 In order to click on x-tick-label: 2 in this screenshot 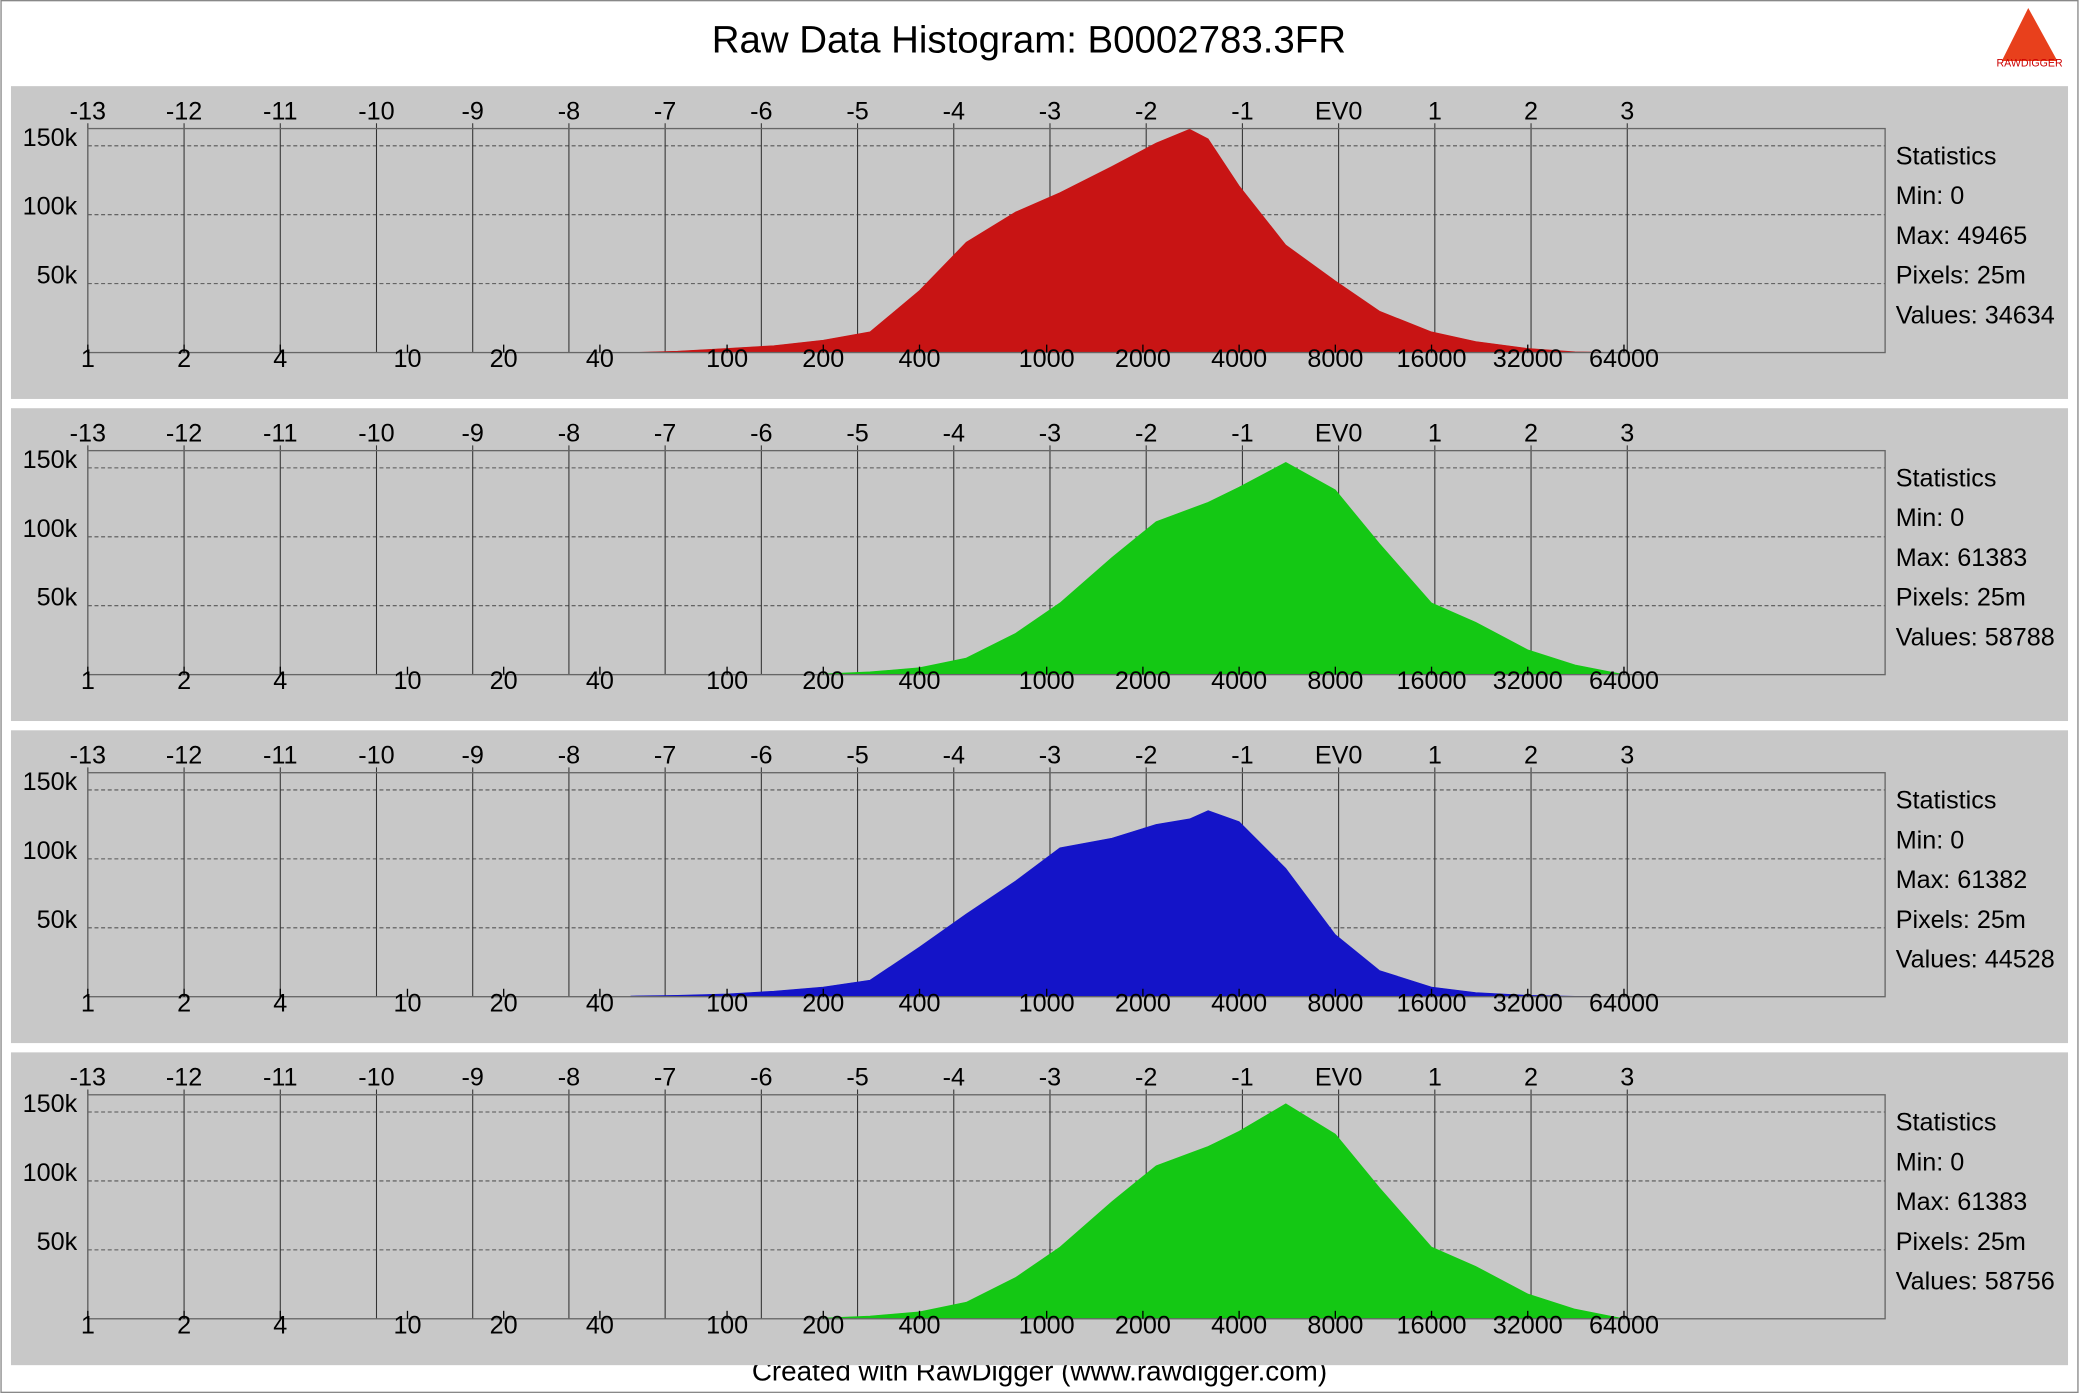, I will do `click(184, 1003)`.